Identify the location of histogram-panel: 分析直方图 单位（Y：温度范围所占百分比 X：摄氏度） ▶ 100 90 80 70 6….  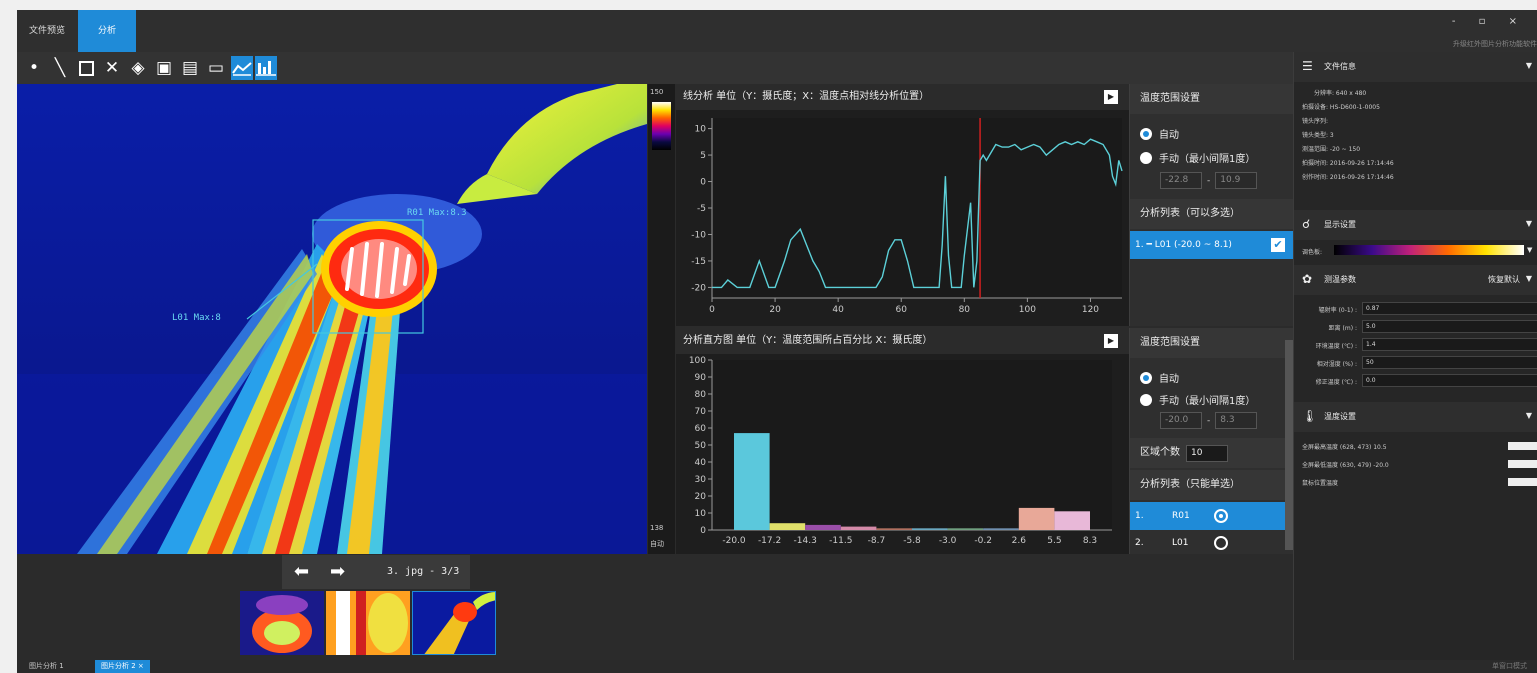
(902, 441).